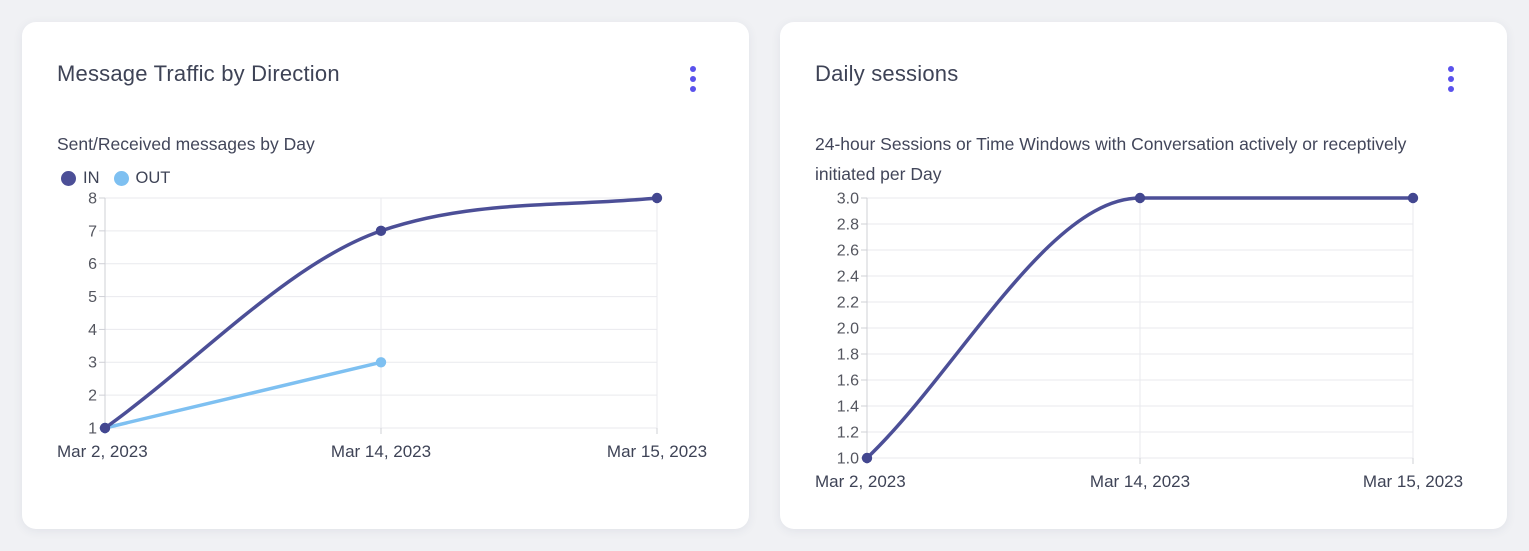  Describe the element at coordinates (92, 297) in the screenshot. I see `svg-text: 5` at that location.